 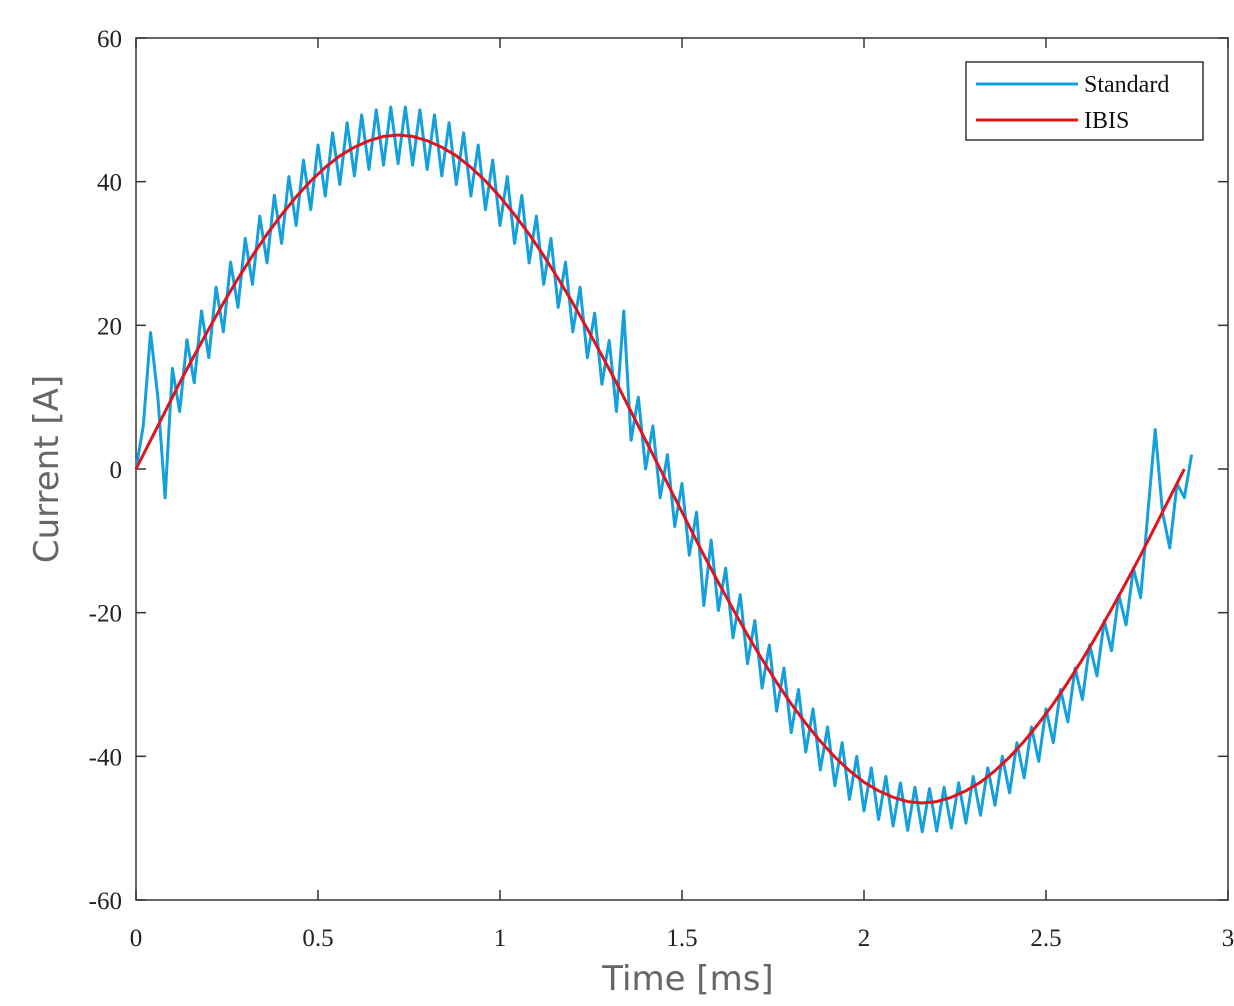 What do you see at coordinates (864, 938) in the screenshot?
I see `x-tick-label: 2` at bounding box center [864, 938].